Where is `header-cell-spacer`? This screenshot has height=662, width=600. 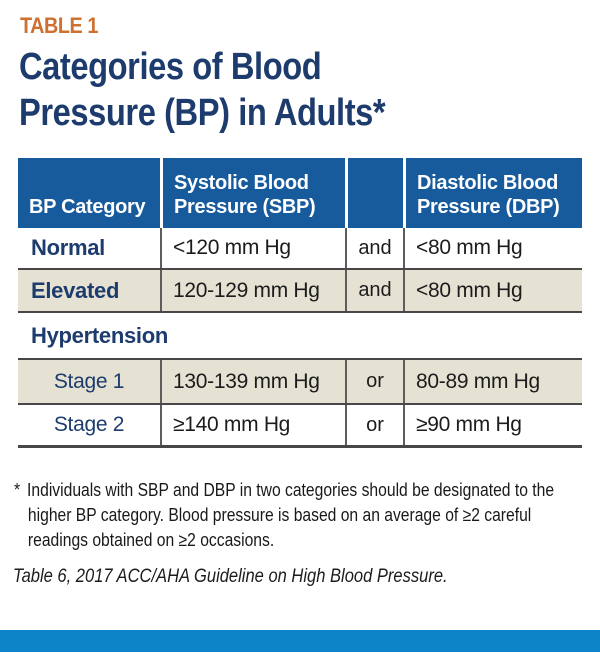
header-cell-spacer is located at coordinates (374, 193).